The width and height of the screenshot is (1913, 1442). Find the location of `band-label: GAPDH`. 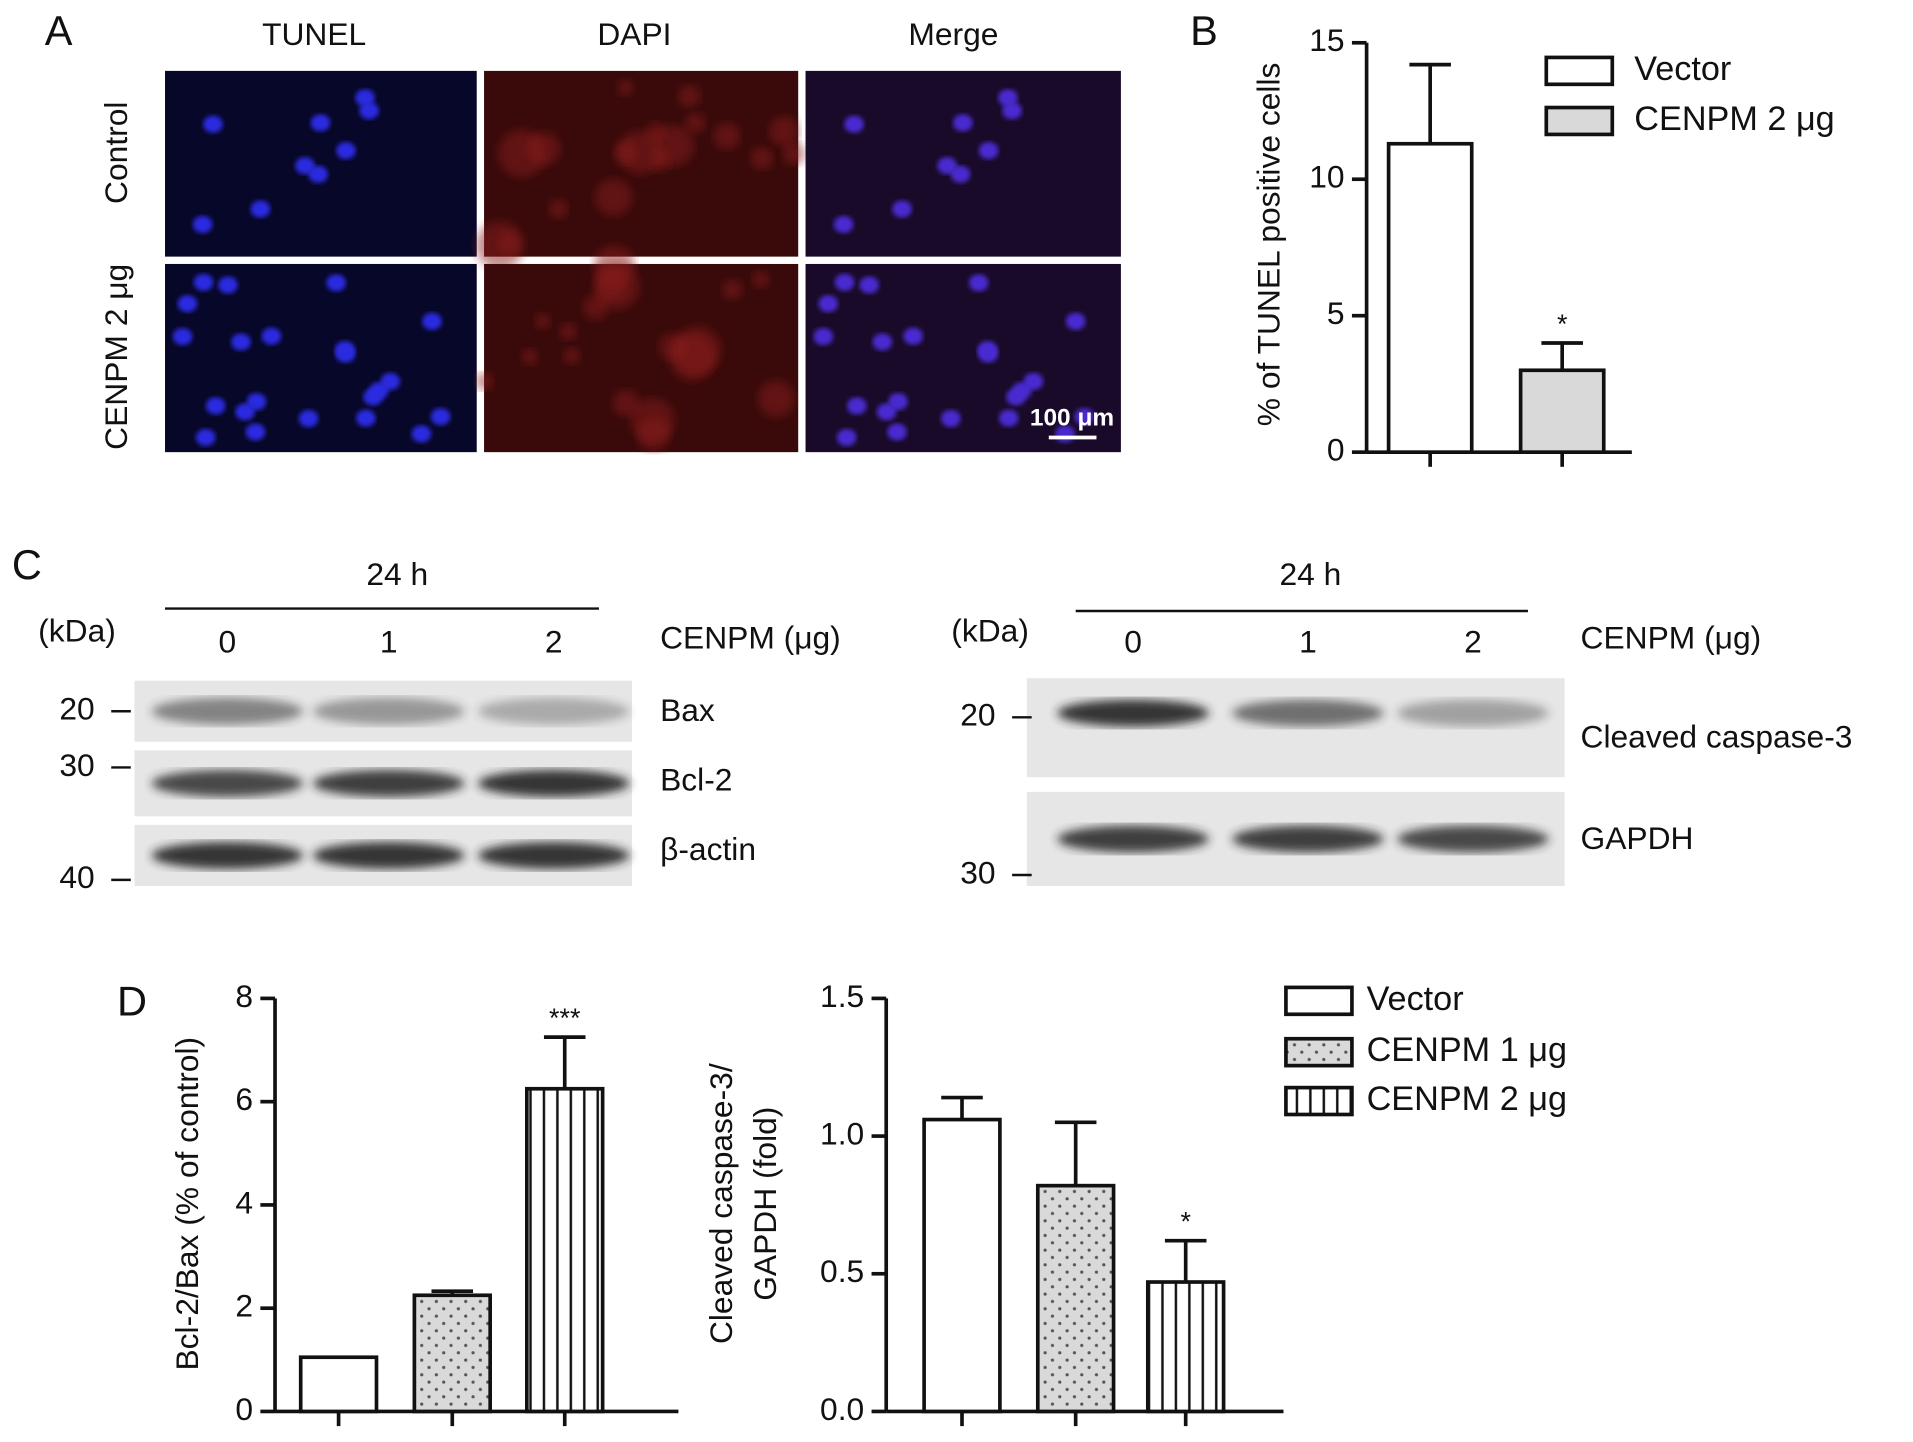

band-label: GAPDH is located at coordinates (1637, 838).